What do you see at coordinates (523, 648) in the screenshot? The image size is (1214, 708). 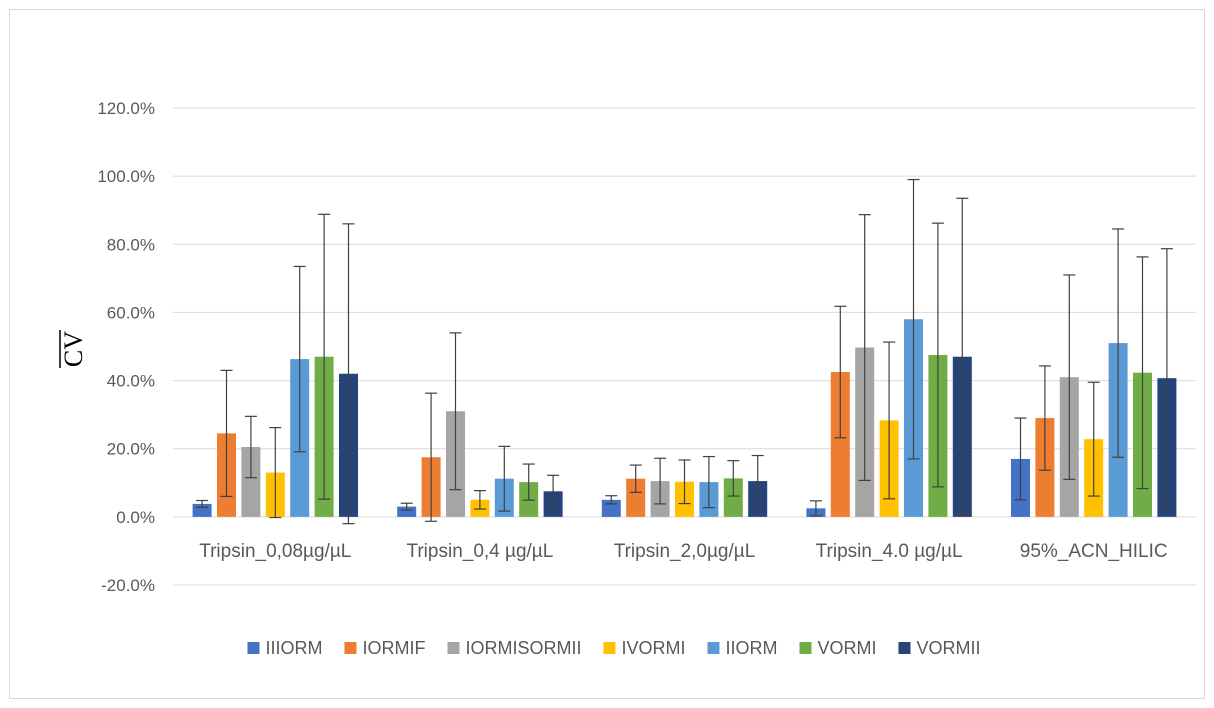 I see `legend-label: IORMISORMII` at bounding box center [523, 648].